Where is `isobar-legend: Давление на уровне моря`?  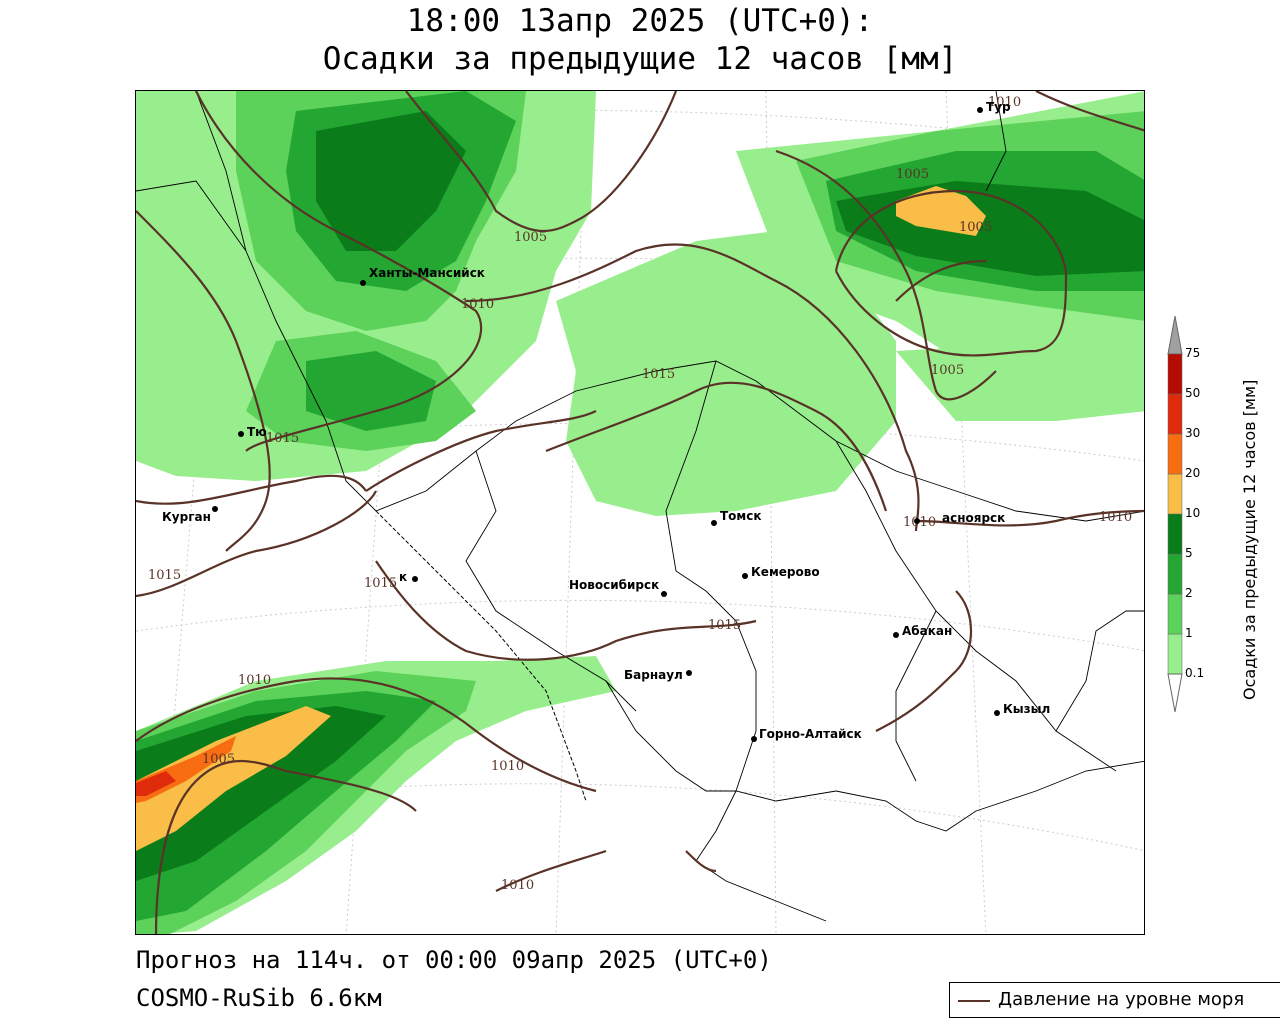 isobar-legend: Давление на уровне моря is located at coordinates (1114, 1000).